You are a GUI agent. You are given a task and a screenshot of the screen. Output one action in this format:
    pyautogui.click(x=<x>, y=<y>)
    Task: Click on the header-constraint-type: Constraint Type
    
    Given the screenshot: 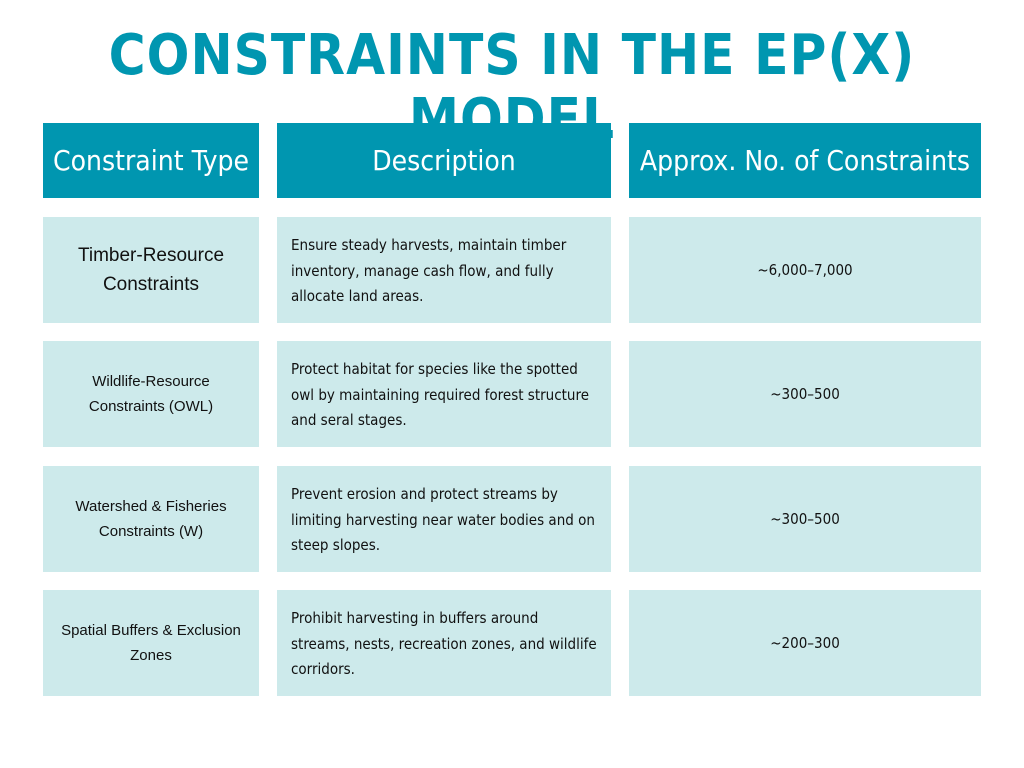 What is the action you would take?
    pyautogui.click(x=151, y=160)
    